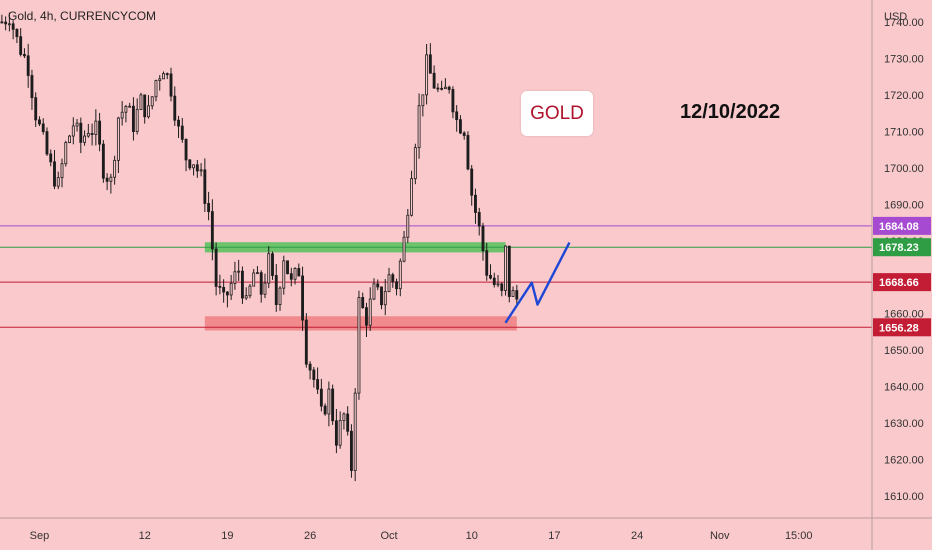 Image resolution: width=932 pixels, height=550 pixels. Describe the element at coordinates (720, 536) in the screenshot. I see `x-tick-label: Nov` at that location.